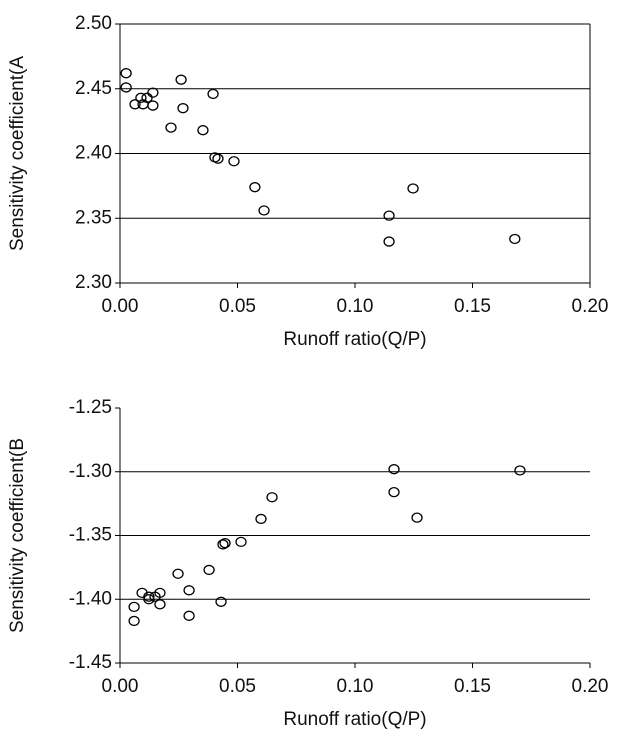 Image resolution: width=617 pixels, height=740 pixels. What do you see at coordinates (17, 535) in the screenshot?
I see `y-axis-label: Sensitivity coefficient(B` at bounding box center [17, 535].